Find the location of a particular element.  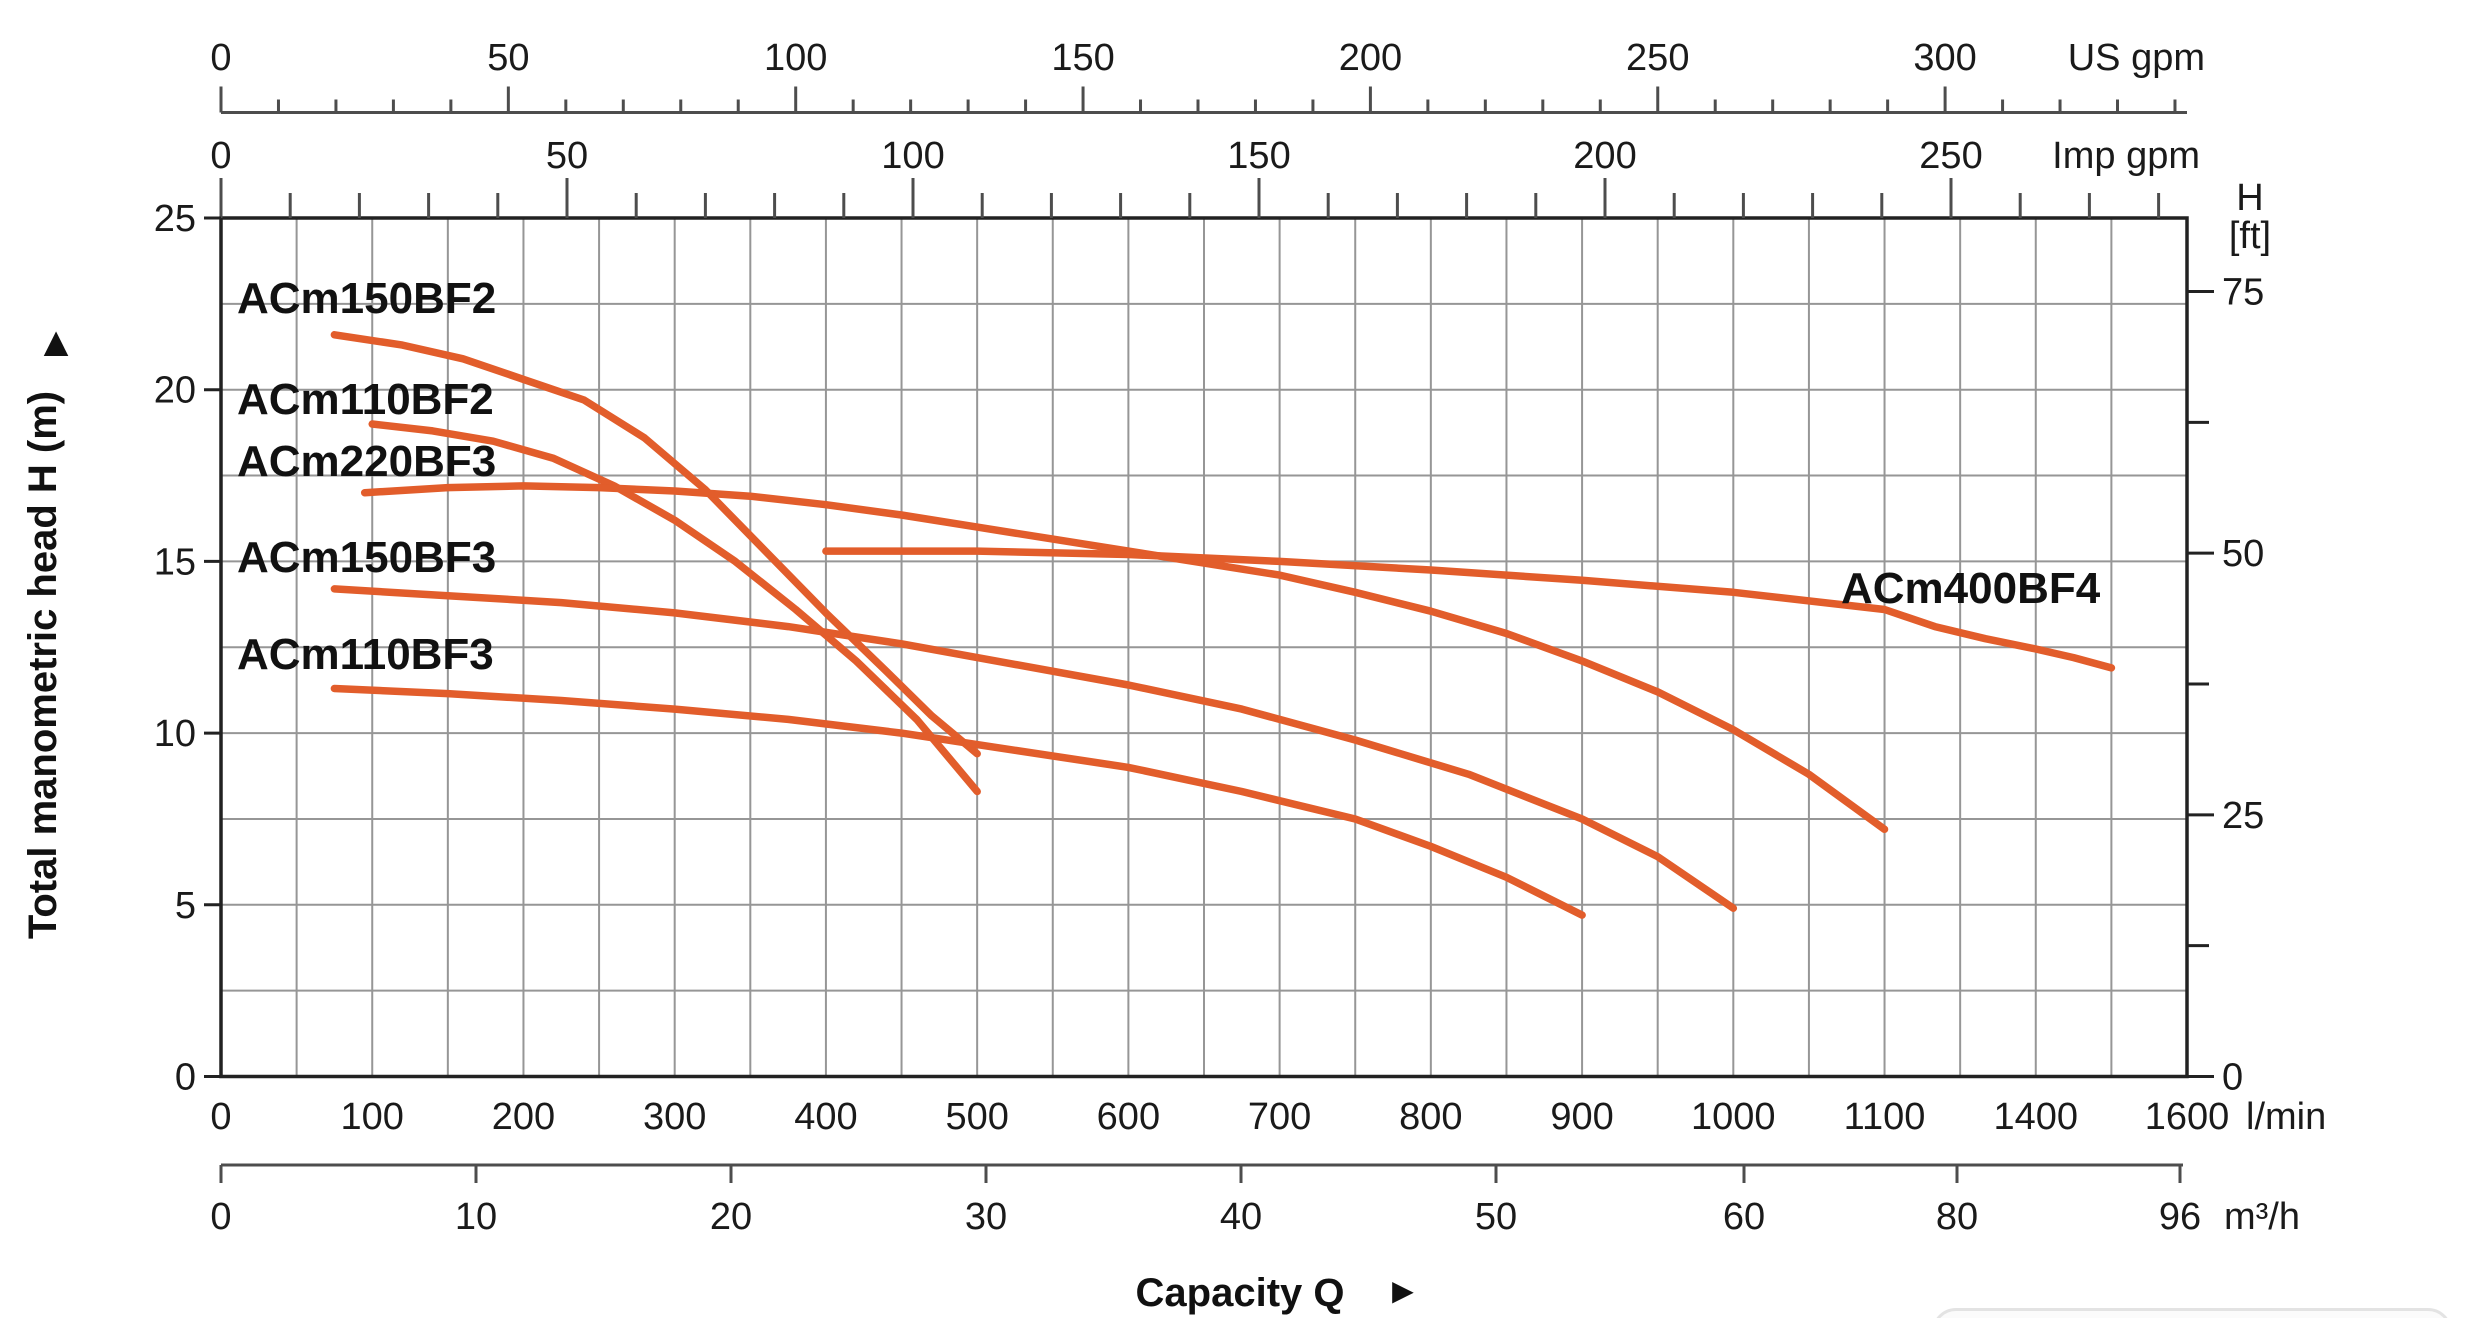

head-m-tick-label: 25 is located at coordinates (175, 219).